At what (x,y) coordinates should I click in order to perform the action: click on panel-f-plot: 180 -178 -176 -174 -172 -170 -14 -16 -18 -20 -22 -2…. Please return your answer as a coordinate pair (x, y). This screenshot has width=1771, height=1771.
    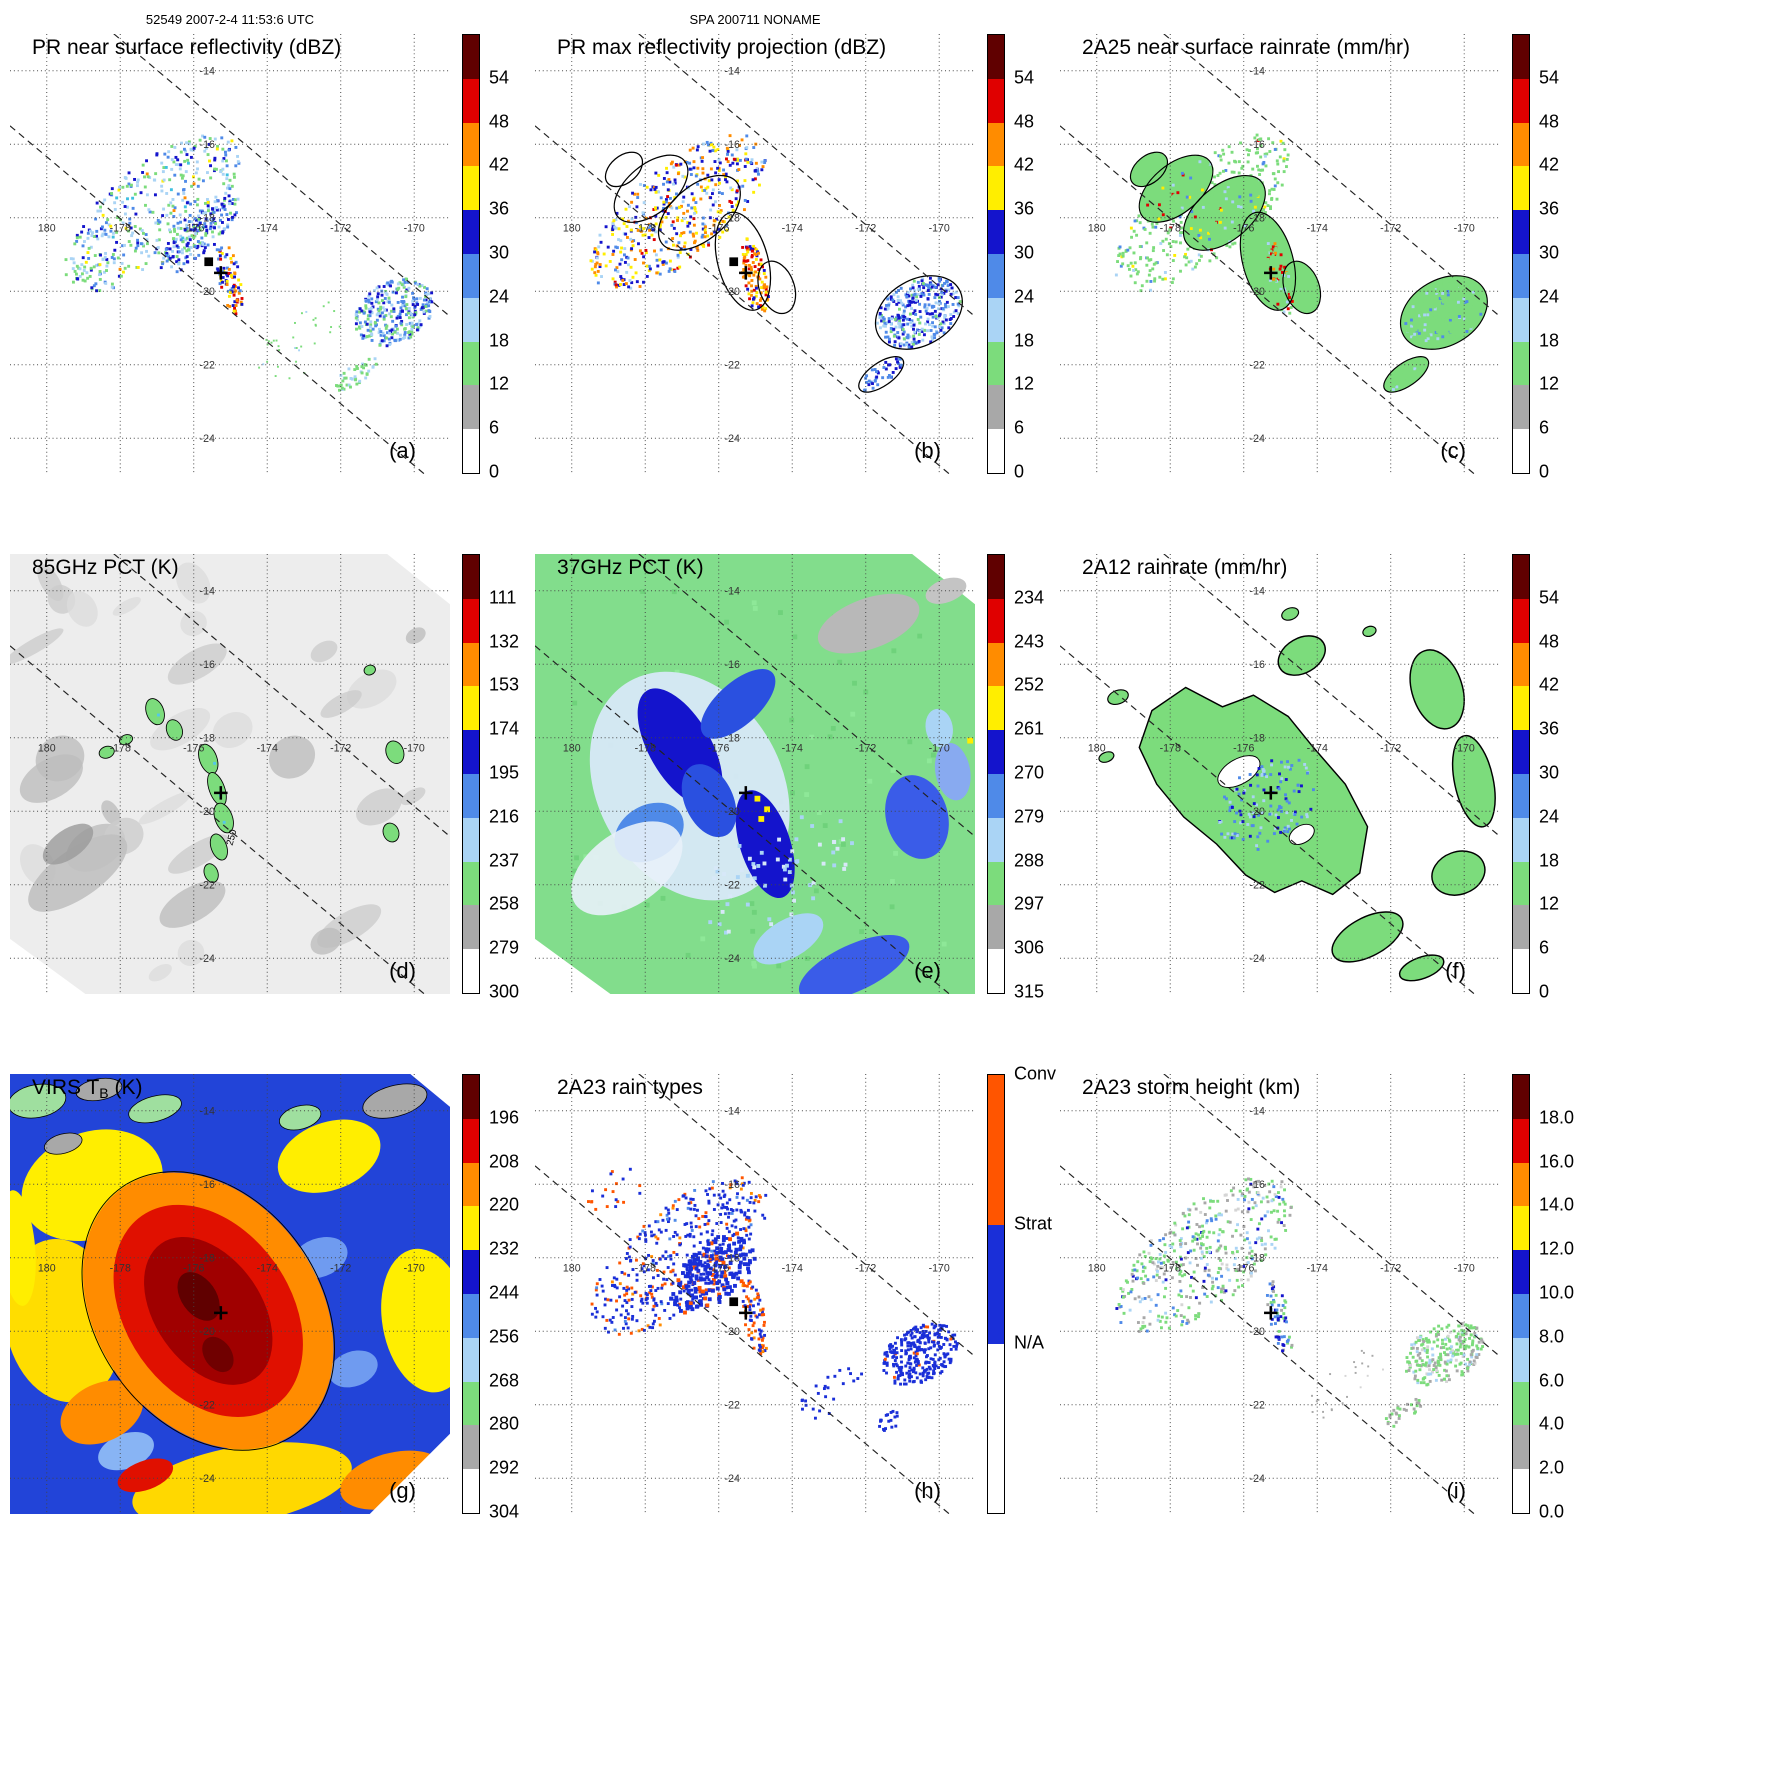
    Looking at the image, I should click on (1280, 774).